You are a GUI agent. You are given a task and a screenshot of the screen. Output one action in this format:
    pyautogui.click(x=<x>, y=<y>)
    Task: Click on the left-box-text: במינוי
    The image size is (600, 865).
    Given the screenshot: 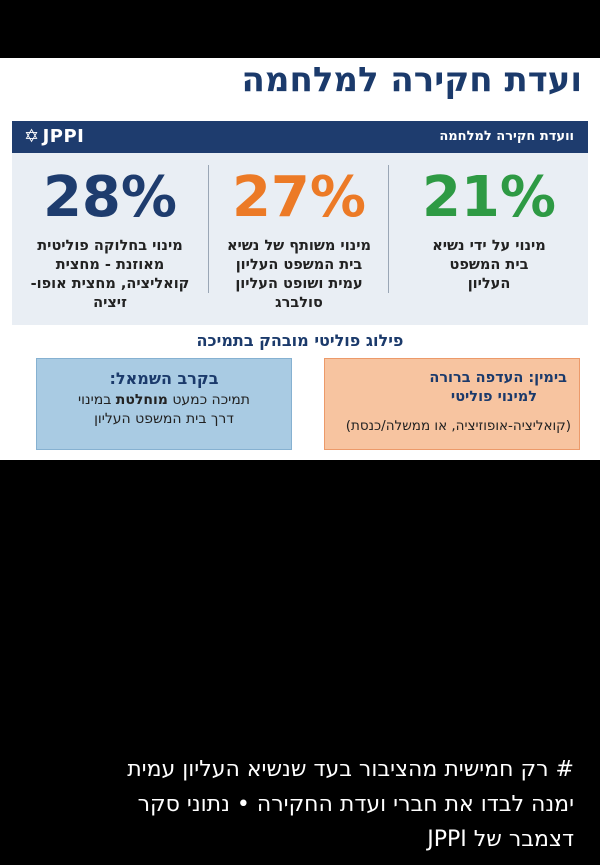 What is the action you would take?
    pyautogui.click(x=97, y=400)
    